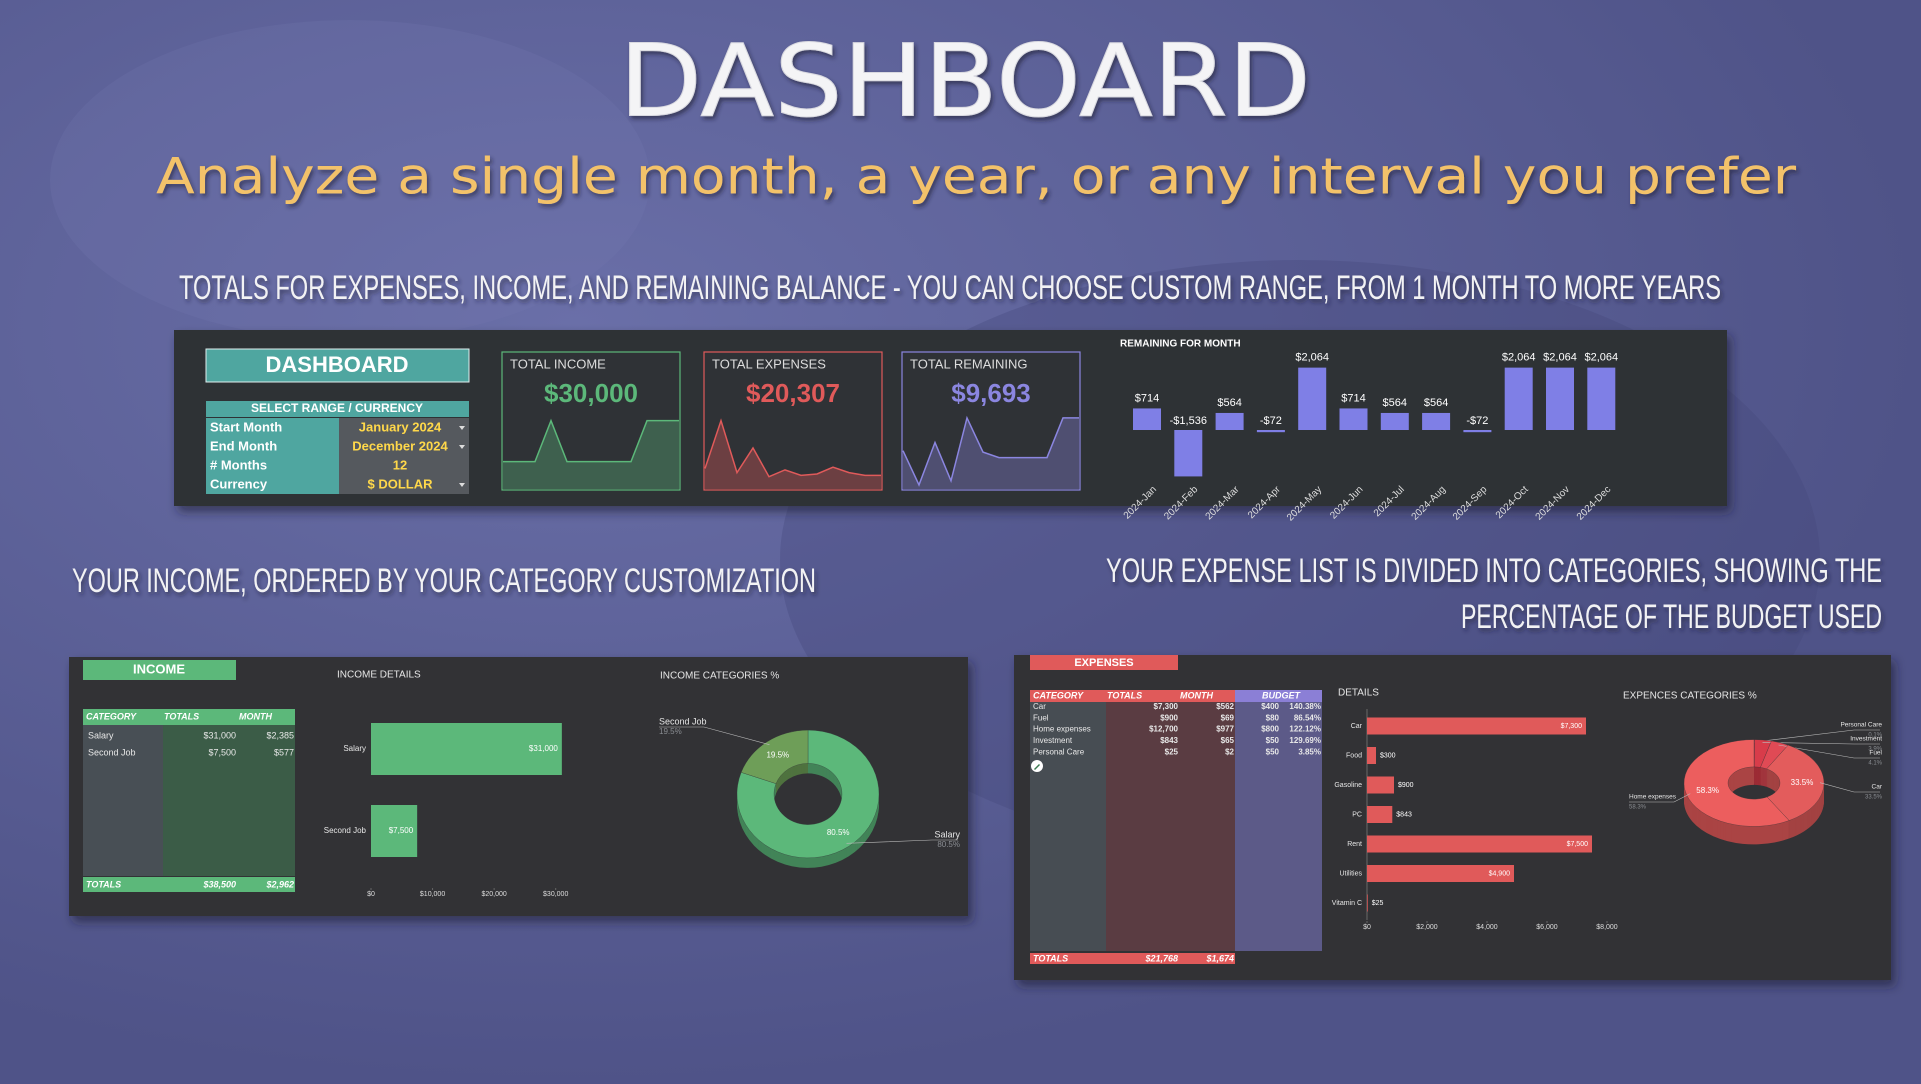 Image resolution: width=1921 pixels, height=1084 pixels. I want to click on table-cell: 122.12%, so click(1305, 729).